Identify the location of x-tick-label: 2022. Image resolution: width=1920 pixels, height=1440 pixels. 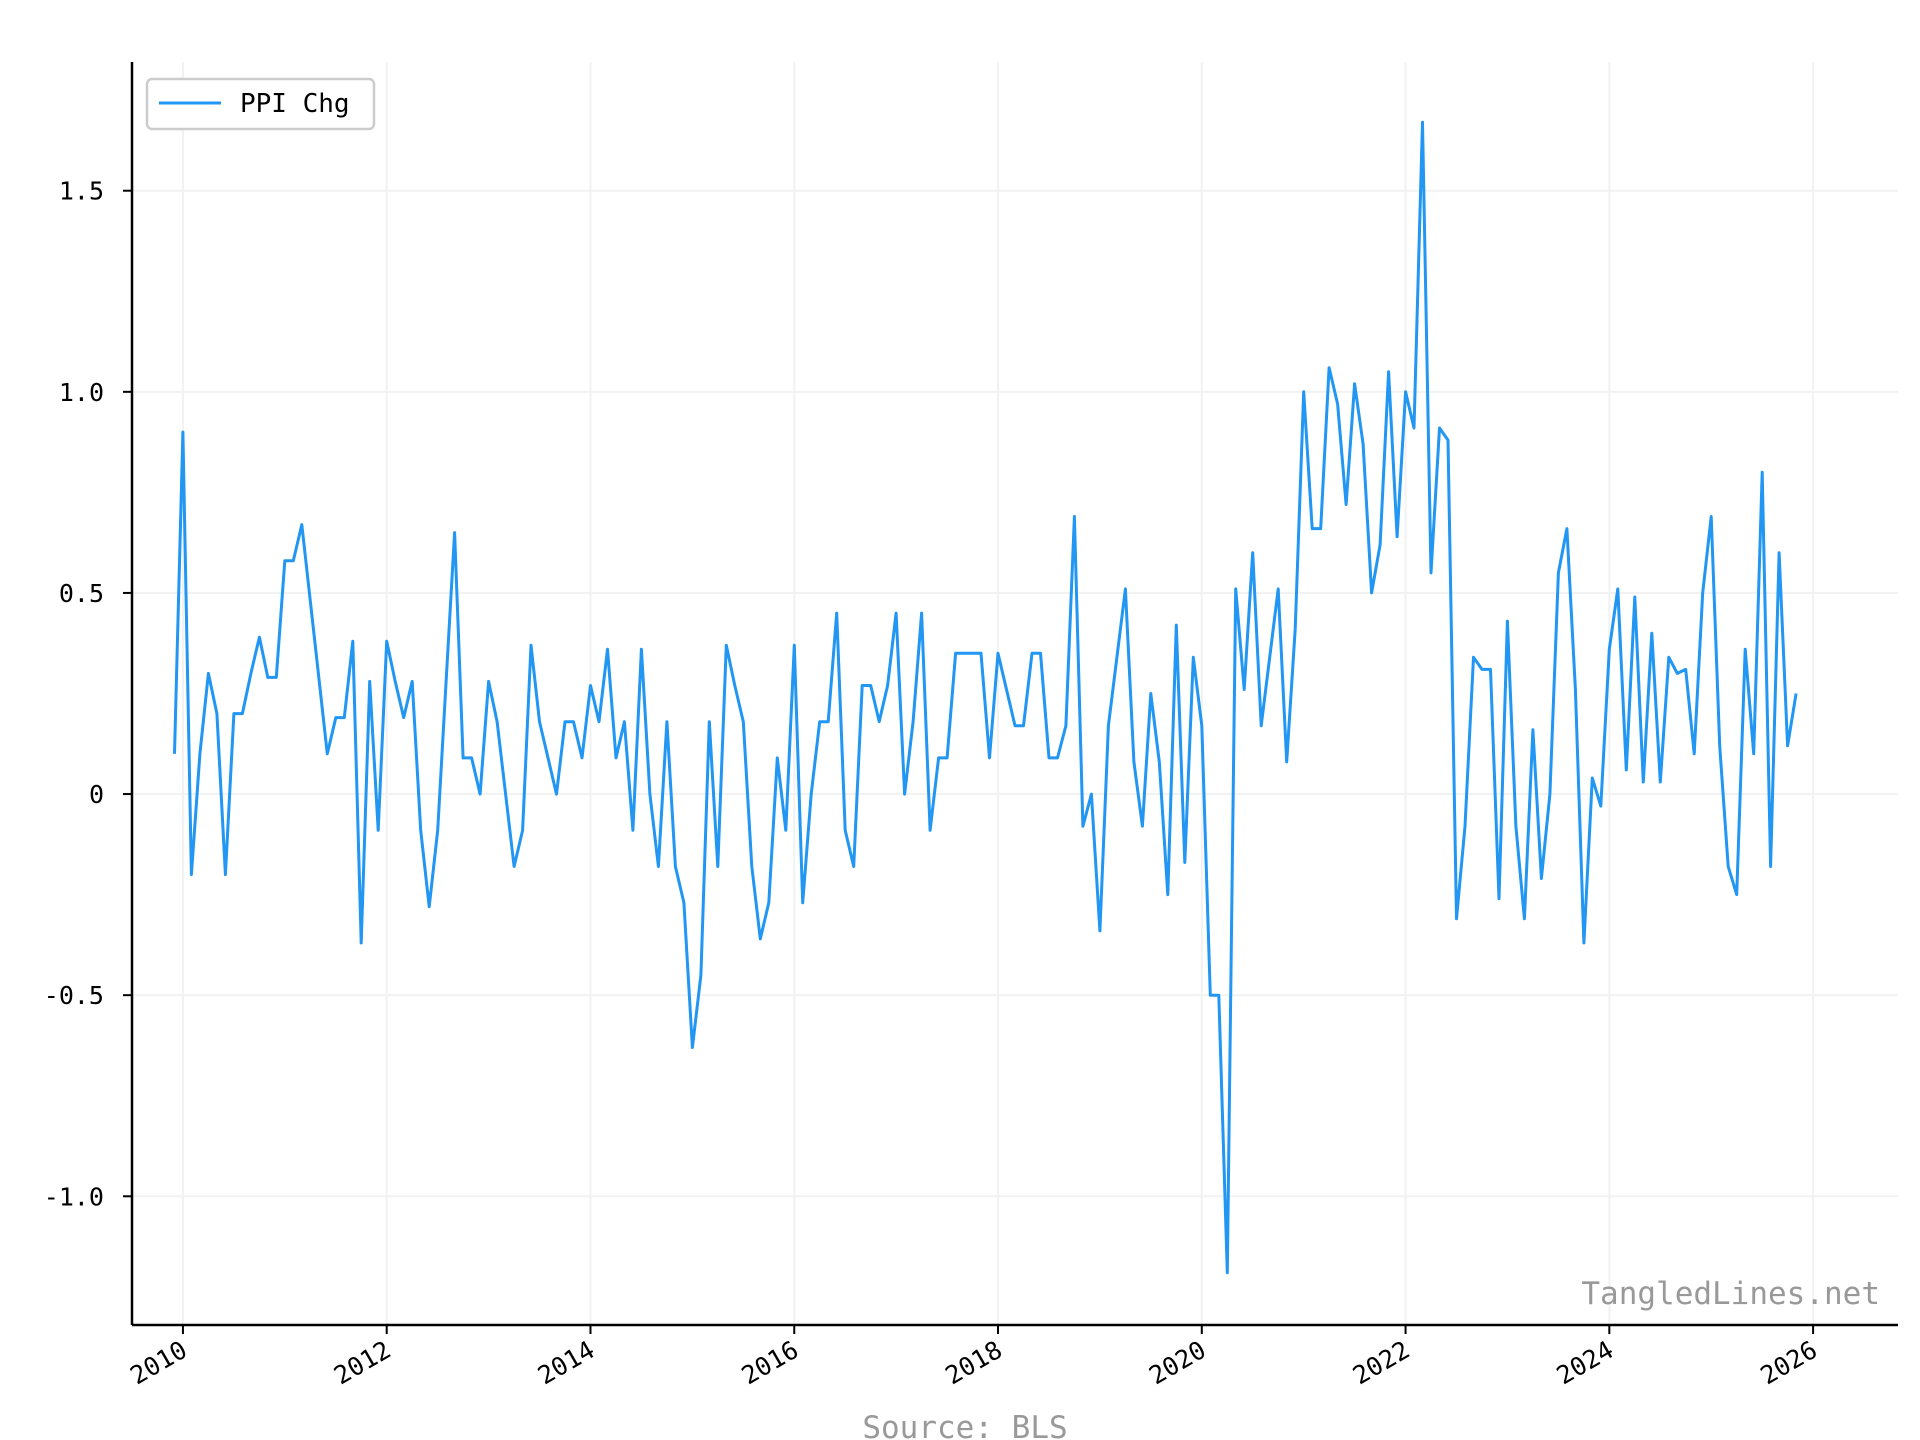
(1381, 1362).